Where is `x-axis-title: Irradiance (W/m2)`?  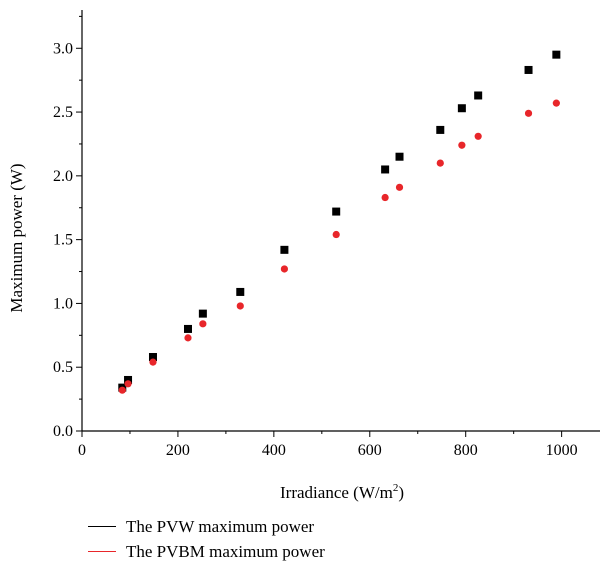 x-axis-title: Irradiance (W/m2) is located at coordinates (342, 492).